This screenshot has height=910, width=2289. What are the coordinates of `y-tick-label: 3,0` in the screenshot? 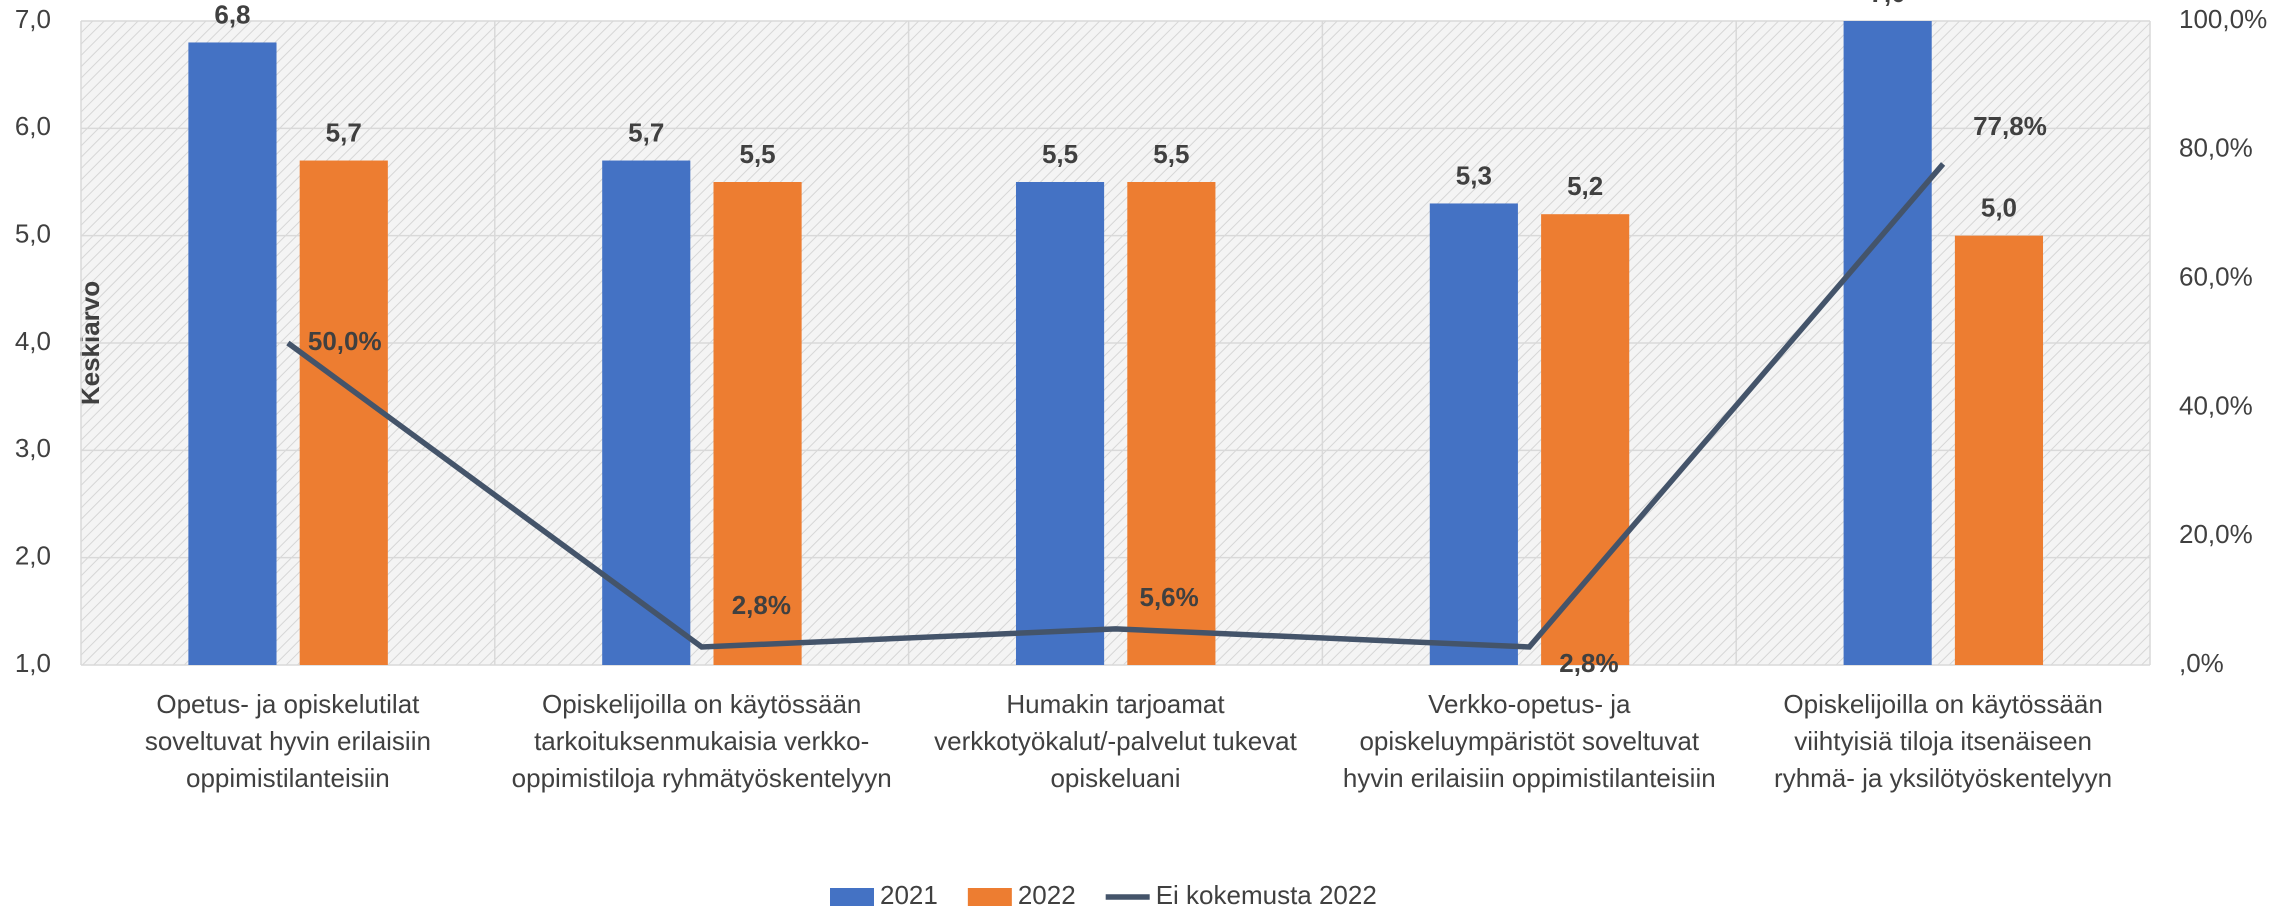 It's located at (33, 448).